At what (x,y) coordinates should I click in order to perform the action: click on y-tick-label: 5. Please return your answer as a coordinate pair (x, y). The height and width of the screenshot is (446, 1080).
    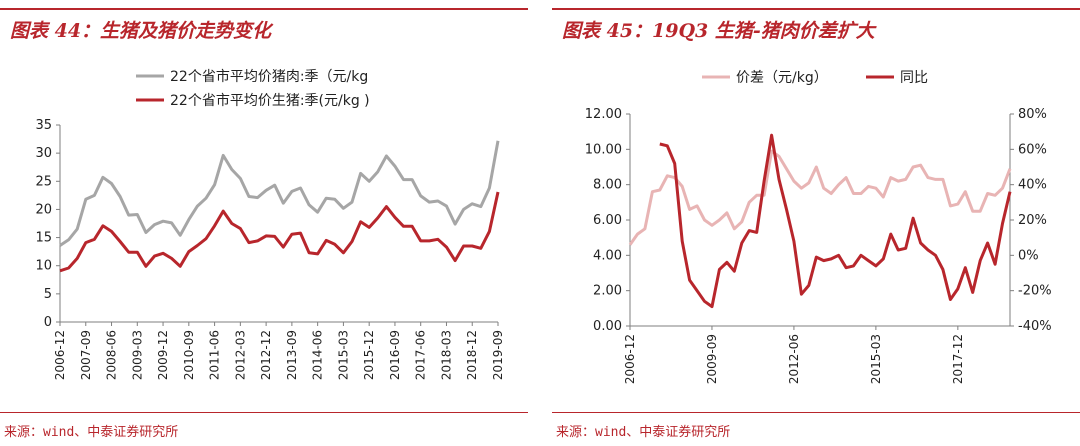
    Looking at the image, I should click on (48, 294).